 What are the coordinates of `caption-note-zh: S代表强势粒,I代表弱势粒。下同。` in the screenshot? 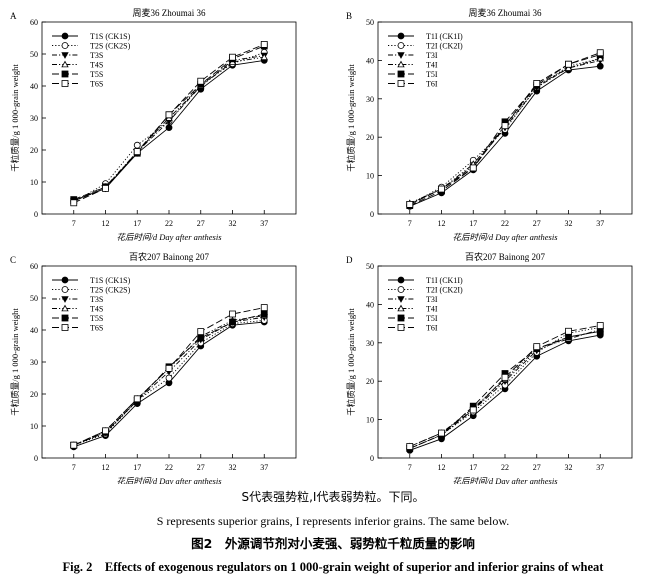 It's located at (333, 497).